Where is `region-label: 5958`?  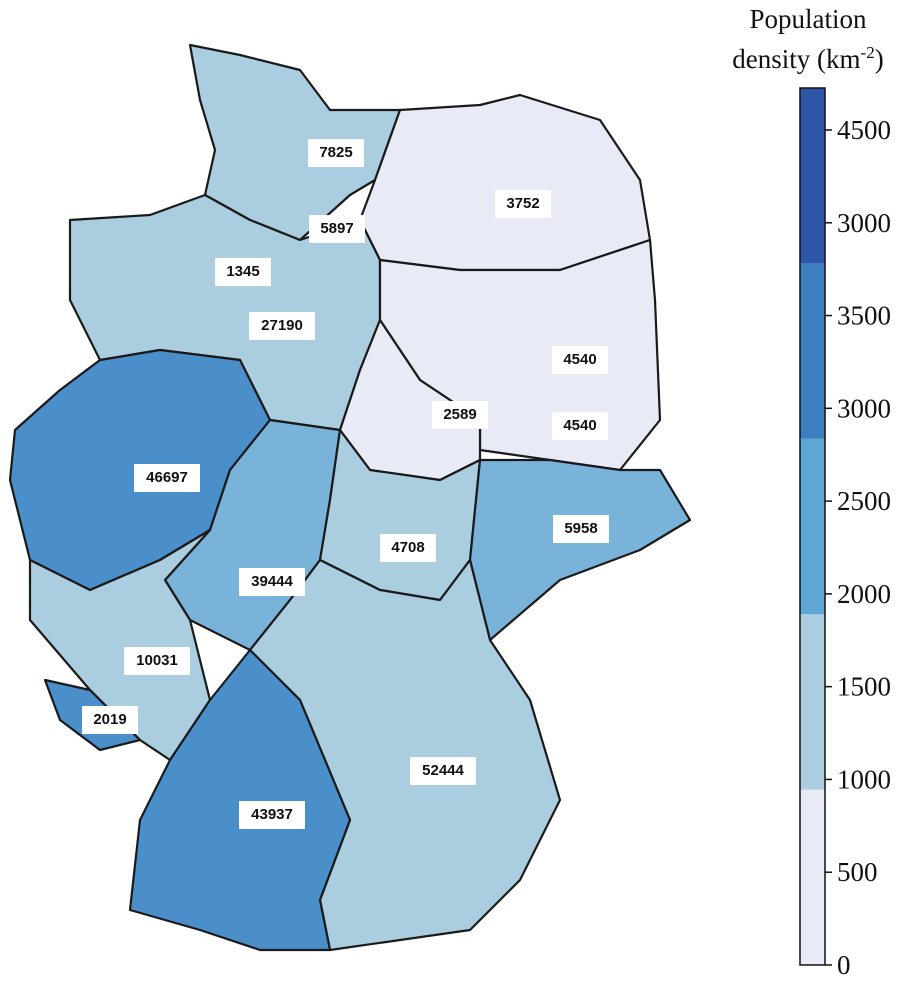 region-label: 5958 is located at coordinates (580, 528).